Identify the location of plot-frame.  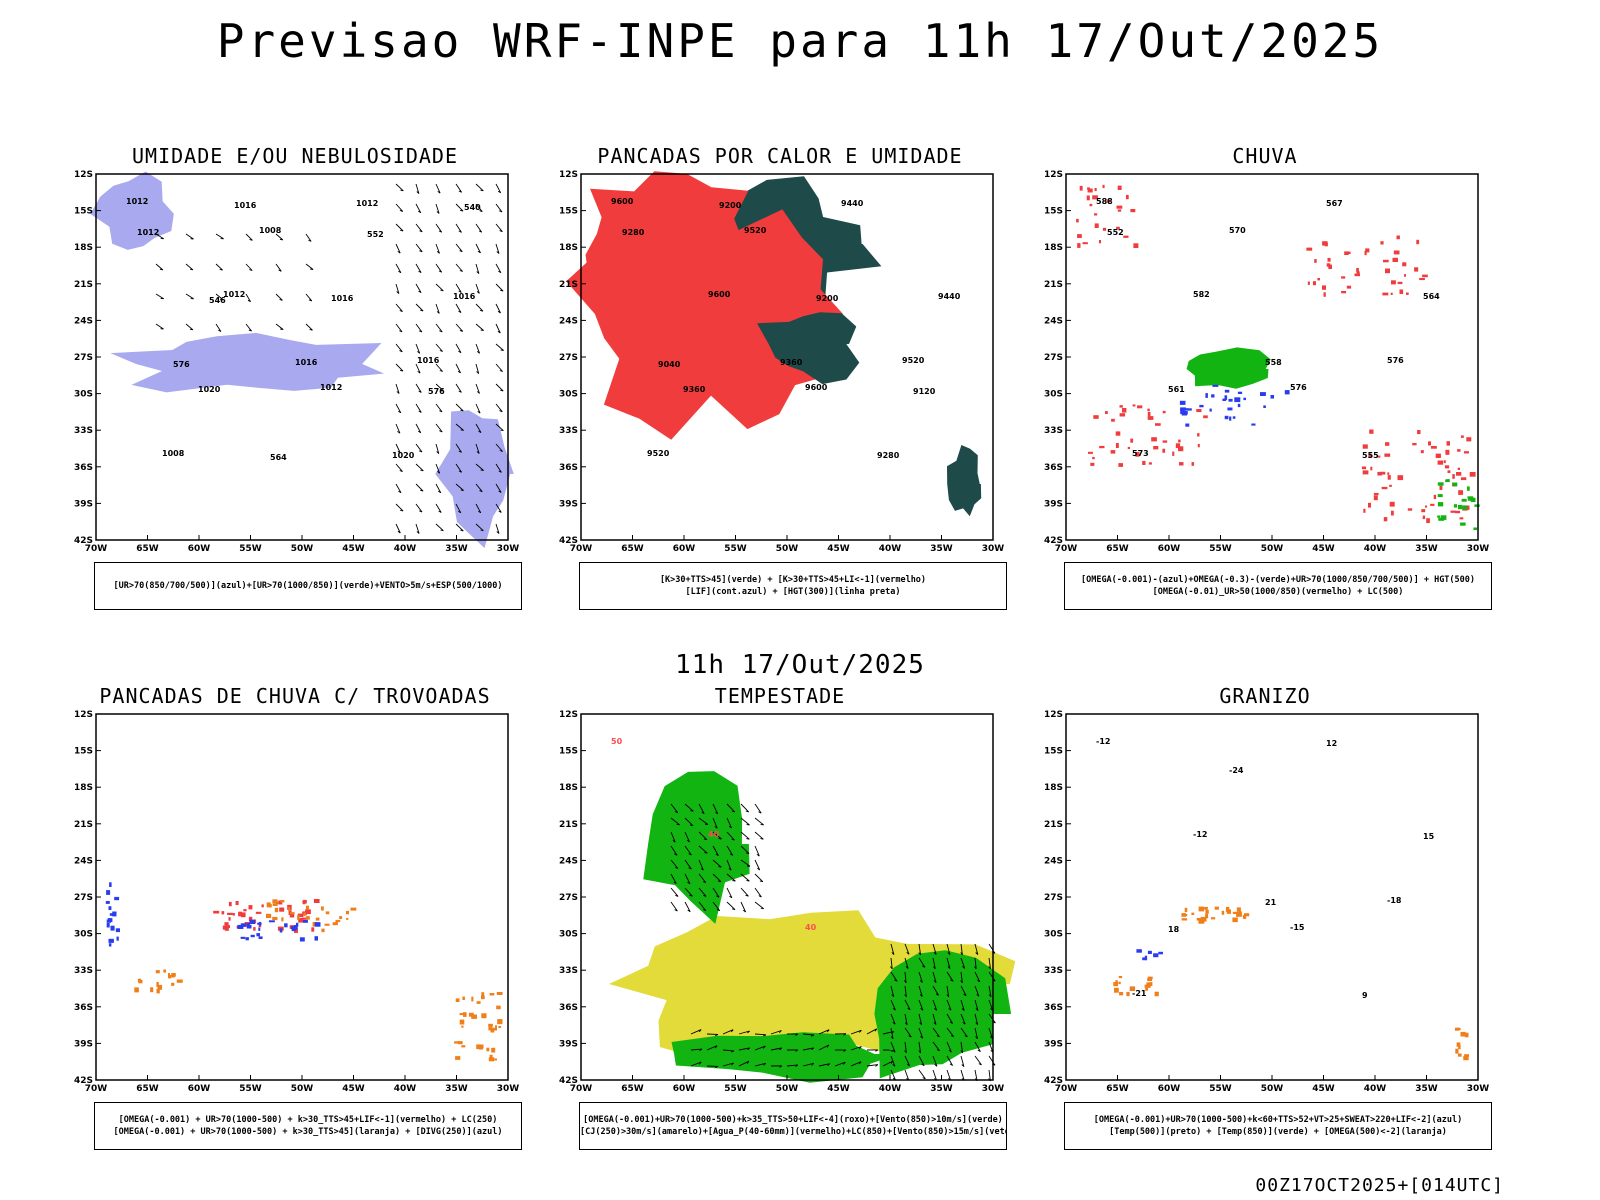
(1272, 357).